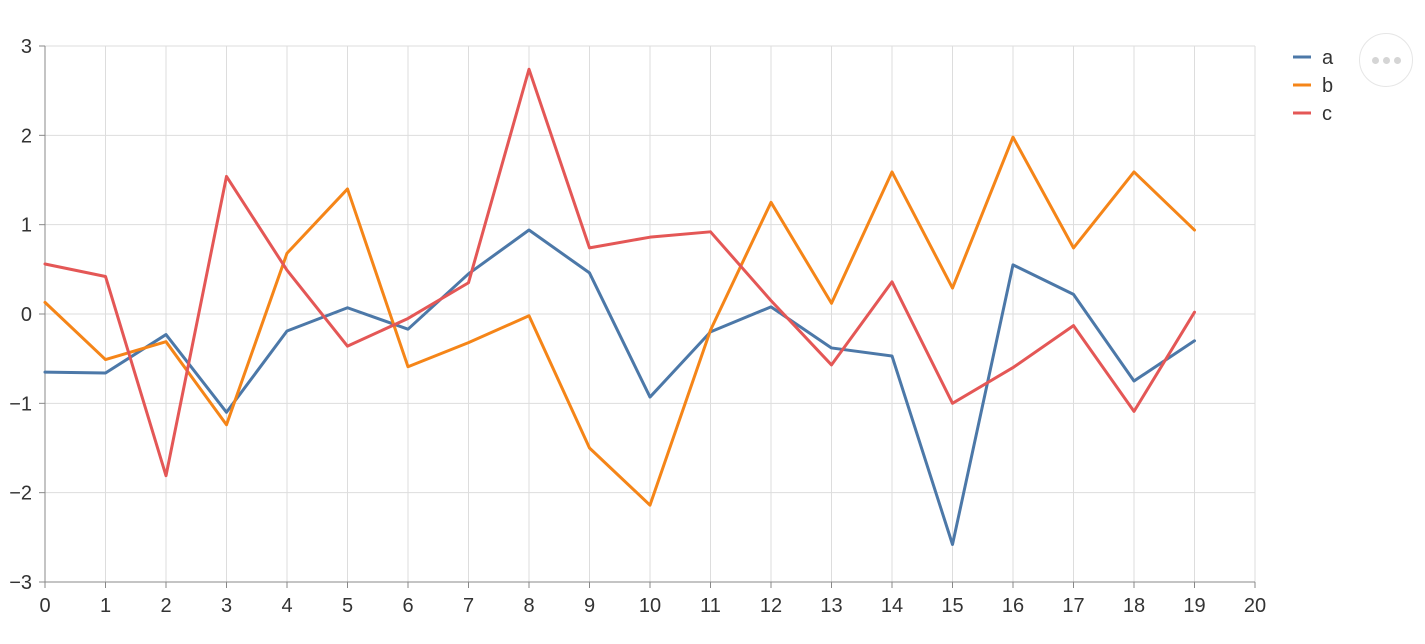 This screenshot has width=1425, height=644. Describe the element at coordinates (952, 606) in the screenshot. I see `x-tick-label: 15` at that location.